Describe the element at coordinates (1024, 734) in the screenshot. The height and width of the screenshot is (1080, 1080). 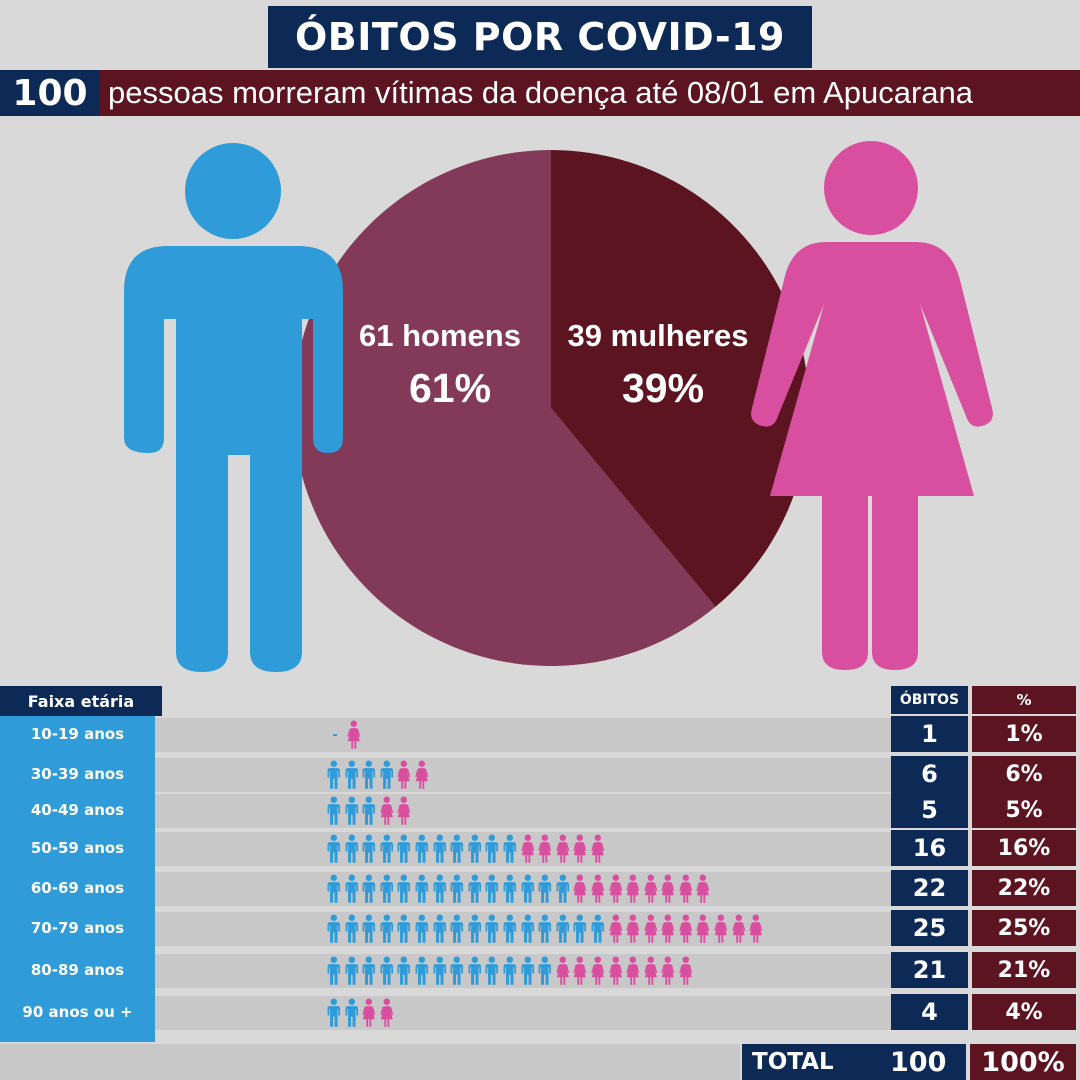
I see `percent-cell: 1%` at that location.